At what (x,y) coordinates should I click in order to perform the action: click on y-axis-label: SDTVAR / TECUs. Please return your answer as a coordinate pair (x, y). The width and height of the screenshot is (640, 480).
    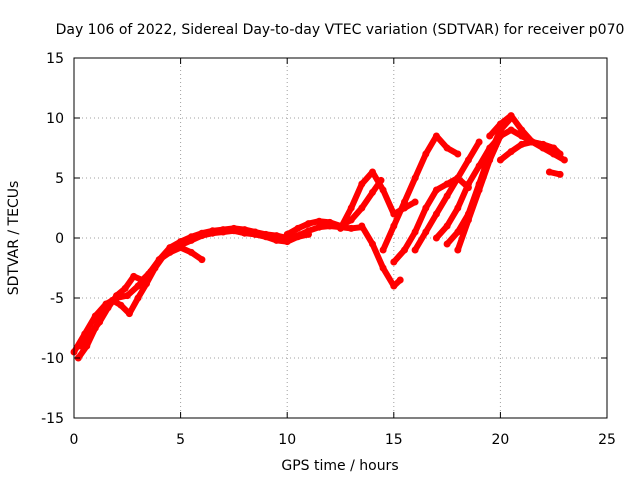
    Looking at the image, I should click on (14, 238).